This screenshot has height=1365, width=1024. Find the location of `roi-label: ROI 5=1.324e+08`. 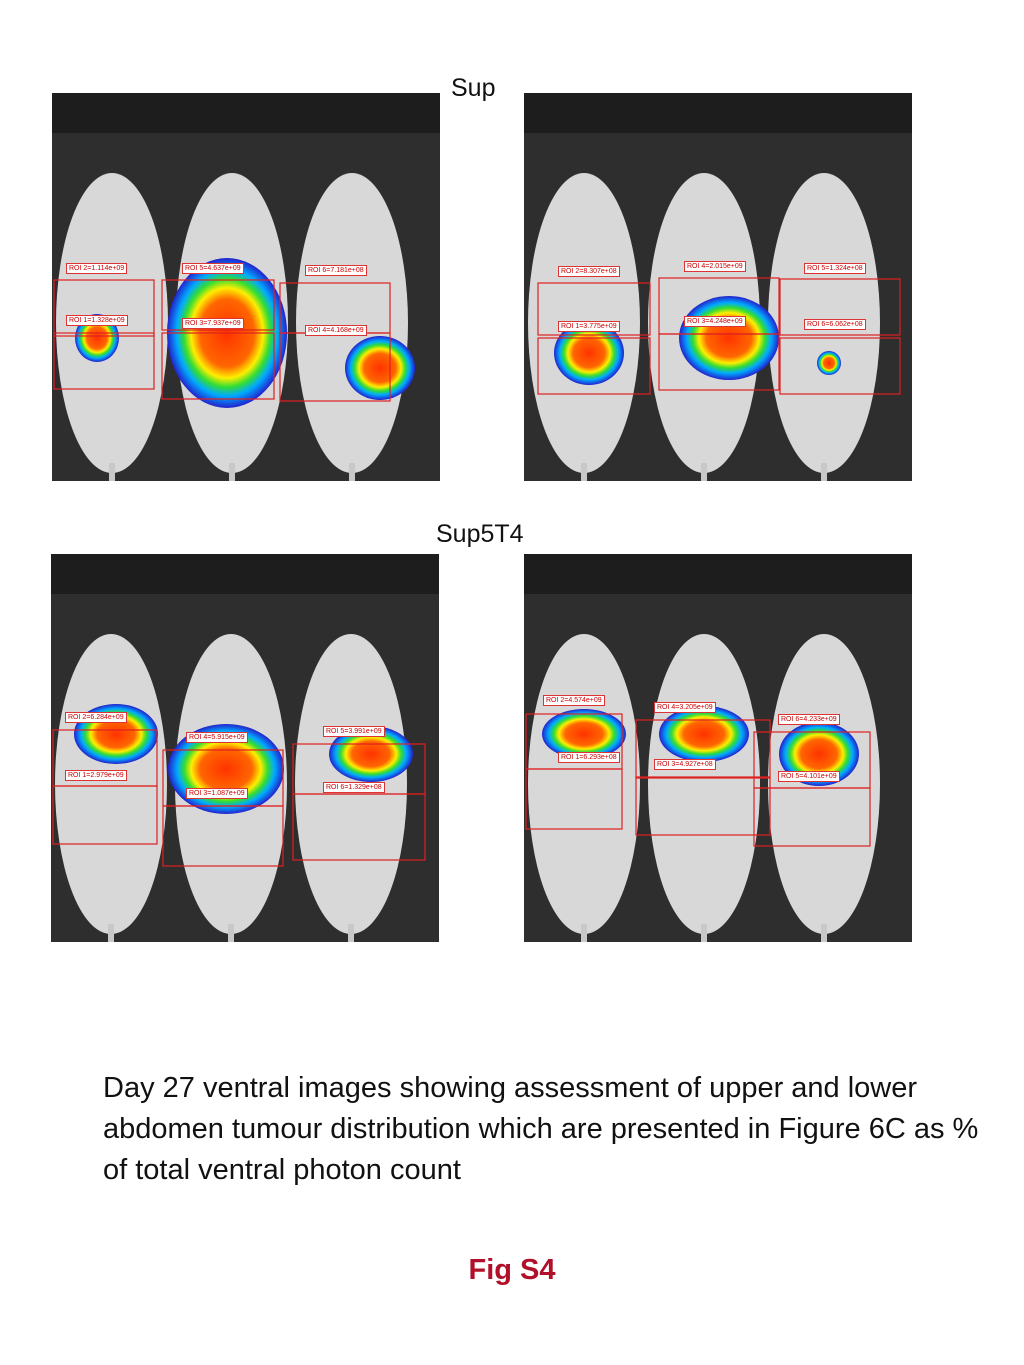

roi-label: ROI 5=1.324e+08 is located at coordinates (835, 268).